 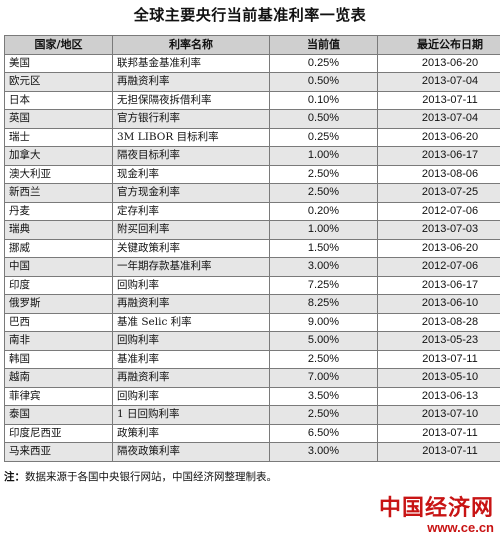 I want to click on cell-current-value: 6.50%, so click(x=323, y=433).